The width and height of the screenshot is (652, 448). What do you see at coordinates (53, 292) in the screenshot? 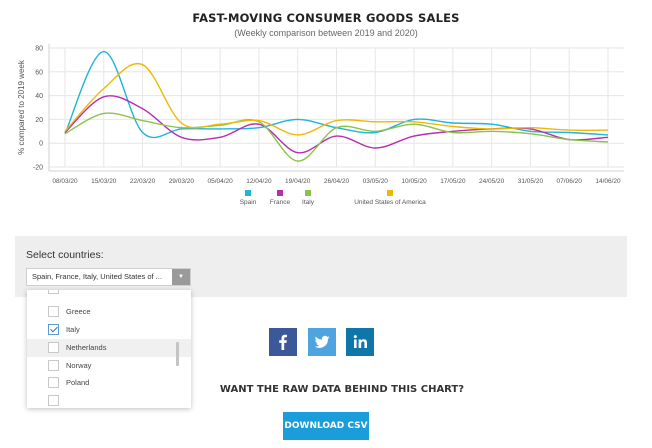
I see `partial-option-top` at bounding box center [53, 292].